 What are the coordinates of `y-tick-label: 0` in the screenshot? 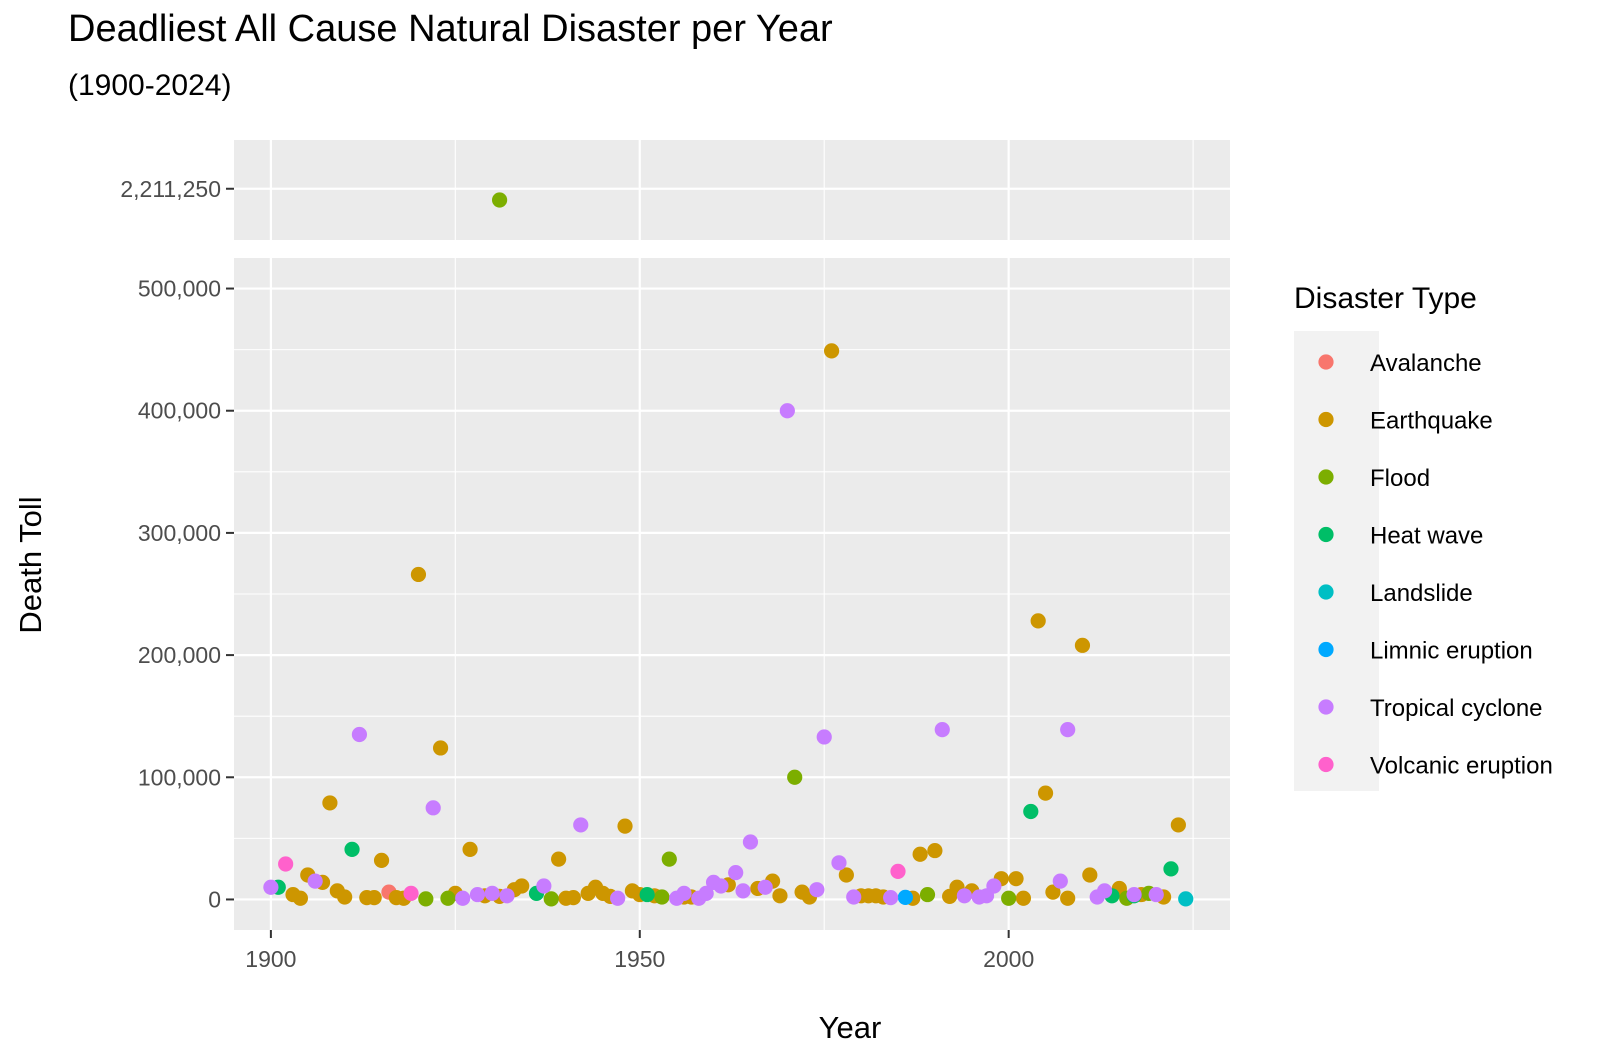 It's located at (214, 899).